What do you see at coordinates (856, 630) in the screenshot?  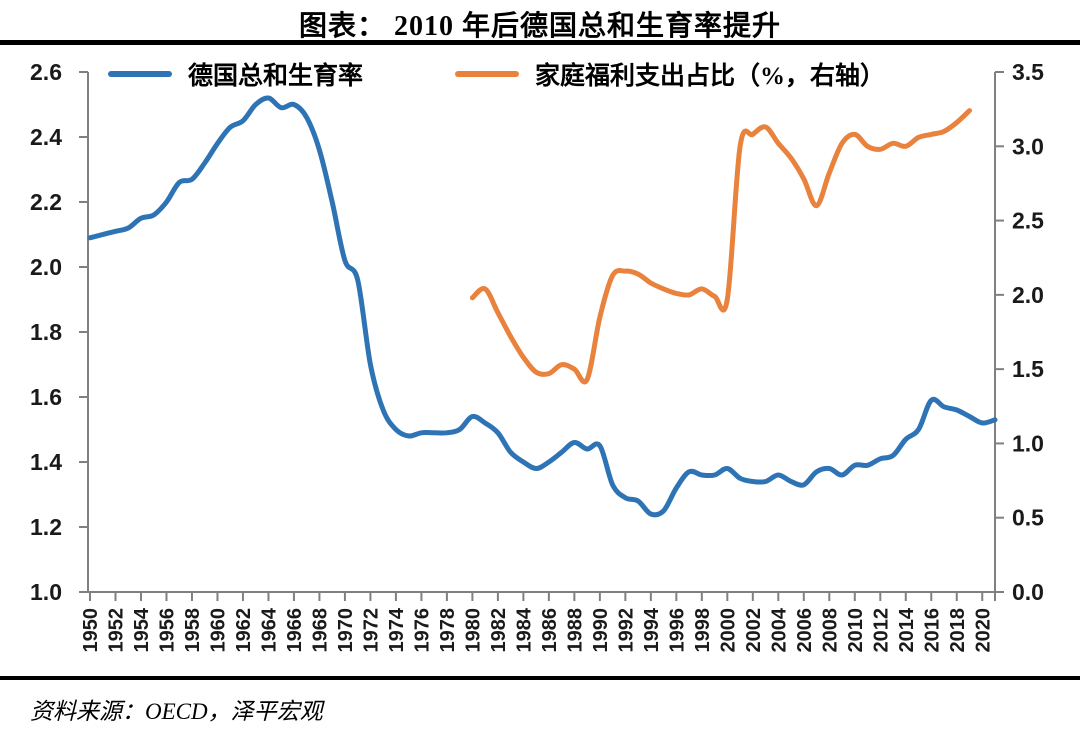 I see `x-tick-label: 2010` at bounding box center [856, 630].